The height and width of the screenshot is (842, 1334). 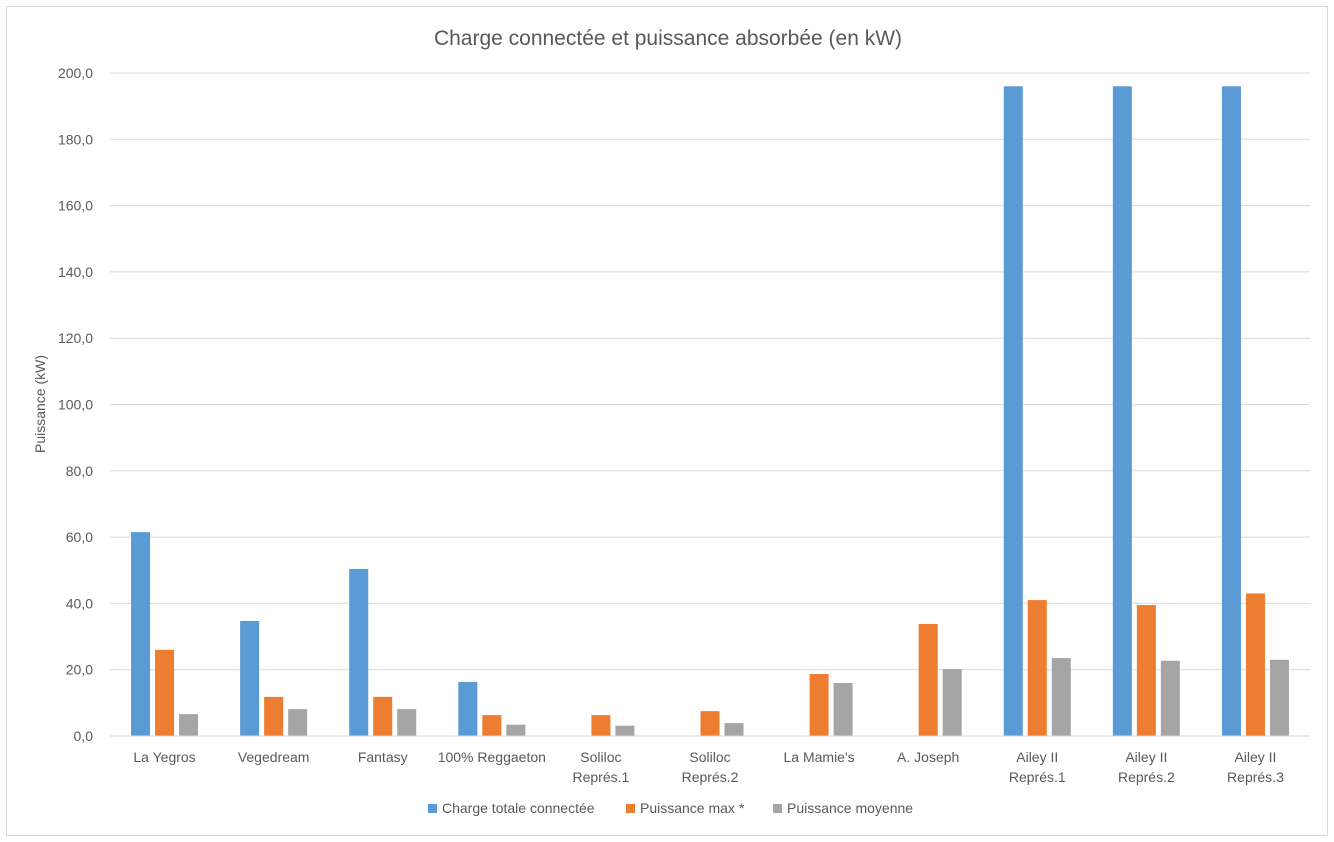 I want to click on y-tick-label: 20,0, so click(x=79, y=670).